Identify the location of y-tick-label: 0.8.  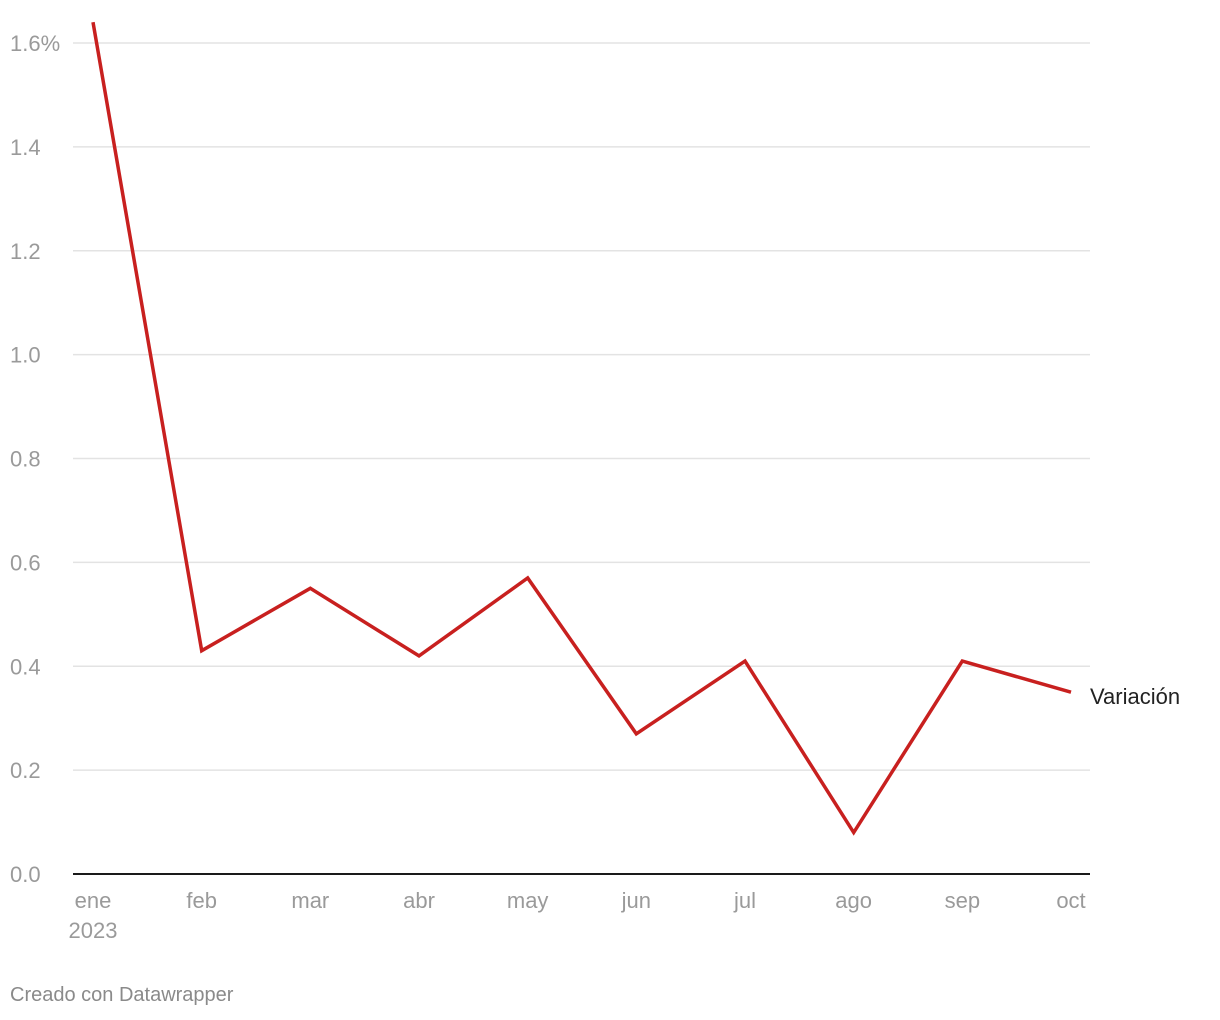
(25, 459).